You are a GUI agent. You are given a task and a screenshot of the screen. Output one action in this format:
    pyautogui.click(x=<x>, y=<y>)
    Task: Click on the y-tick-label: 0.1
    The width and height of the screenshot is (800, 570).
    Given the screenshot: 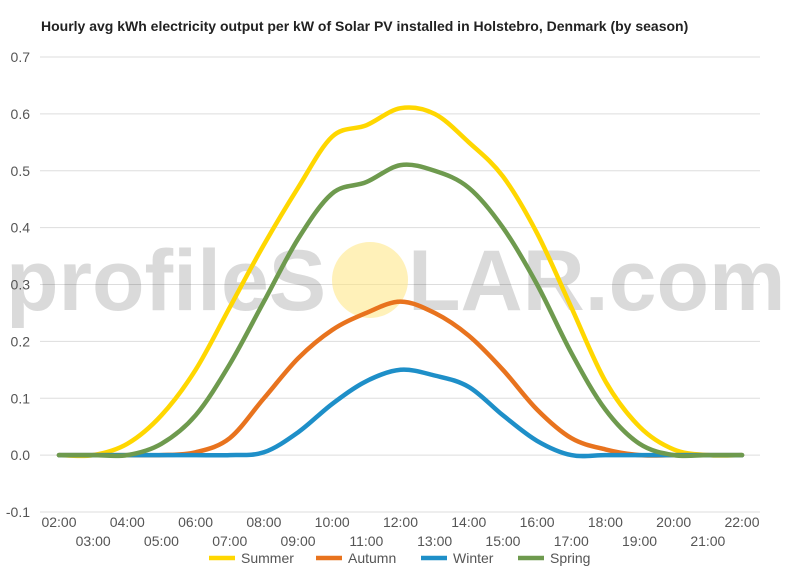 What is the action you would take?
    pyautogui.click(x=21, y=398)
    